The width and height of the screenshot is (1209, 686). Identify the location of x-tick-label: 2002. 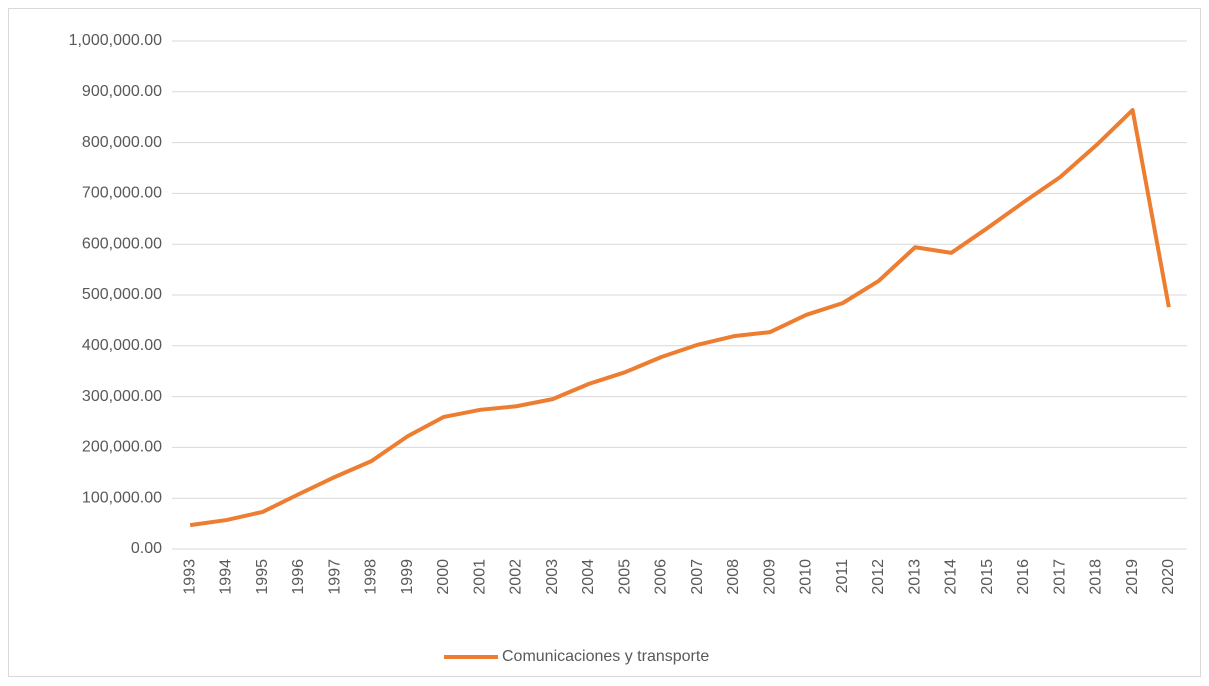
(516, 577).